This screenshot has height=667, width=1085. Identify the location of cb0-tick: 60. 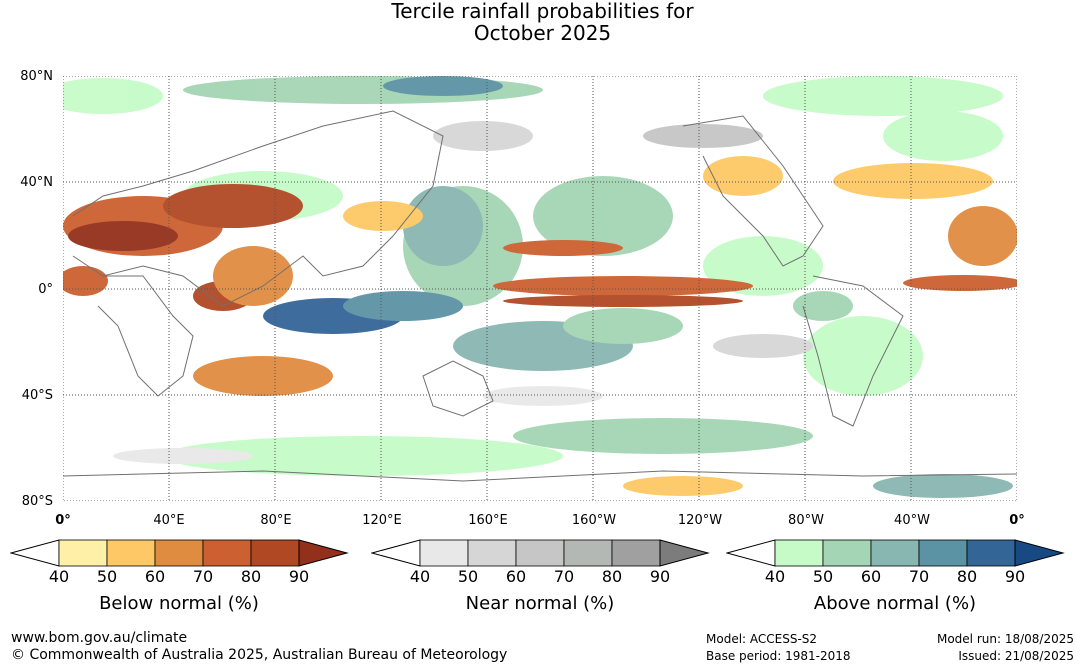
(155, 576).